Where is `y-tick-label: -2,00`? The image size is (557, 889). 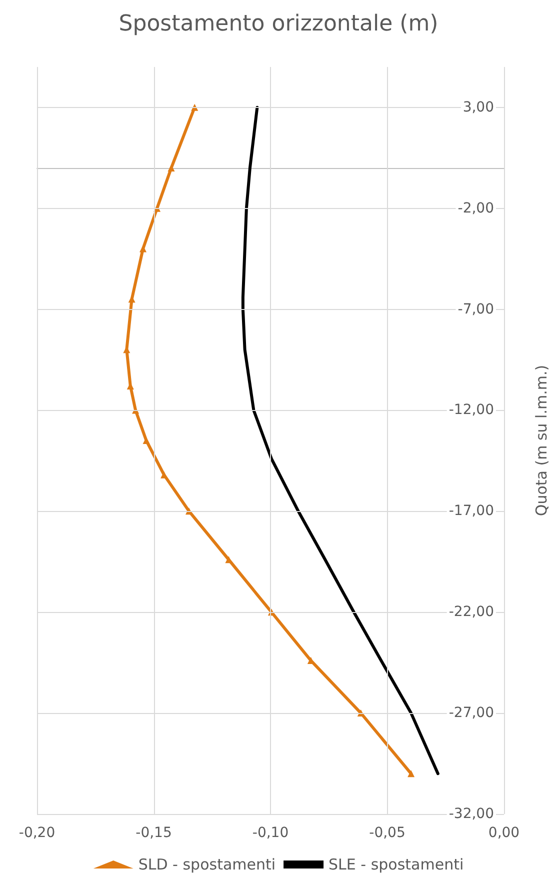 y-tick-label: -2,00 is located at coordinates (476, 208).